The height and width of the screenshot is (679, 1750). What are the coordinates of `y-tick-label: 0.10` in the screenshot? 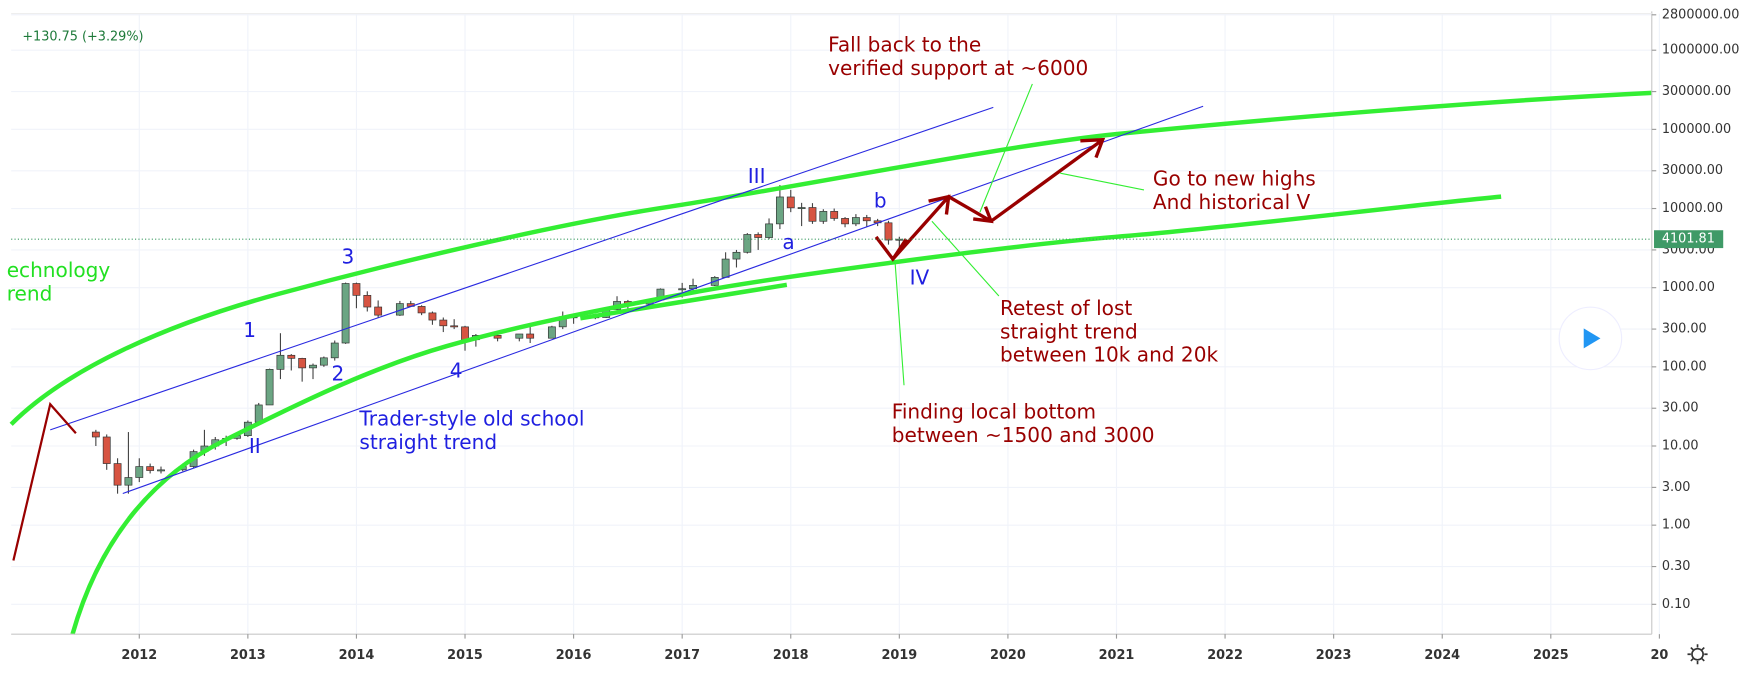 It's located at (1676, 604).